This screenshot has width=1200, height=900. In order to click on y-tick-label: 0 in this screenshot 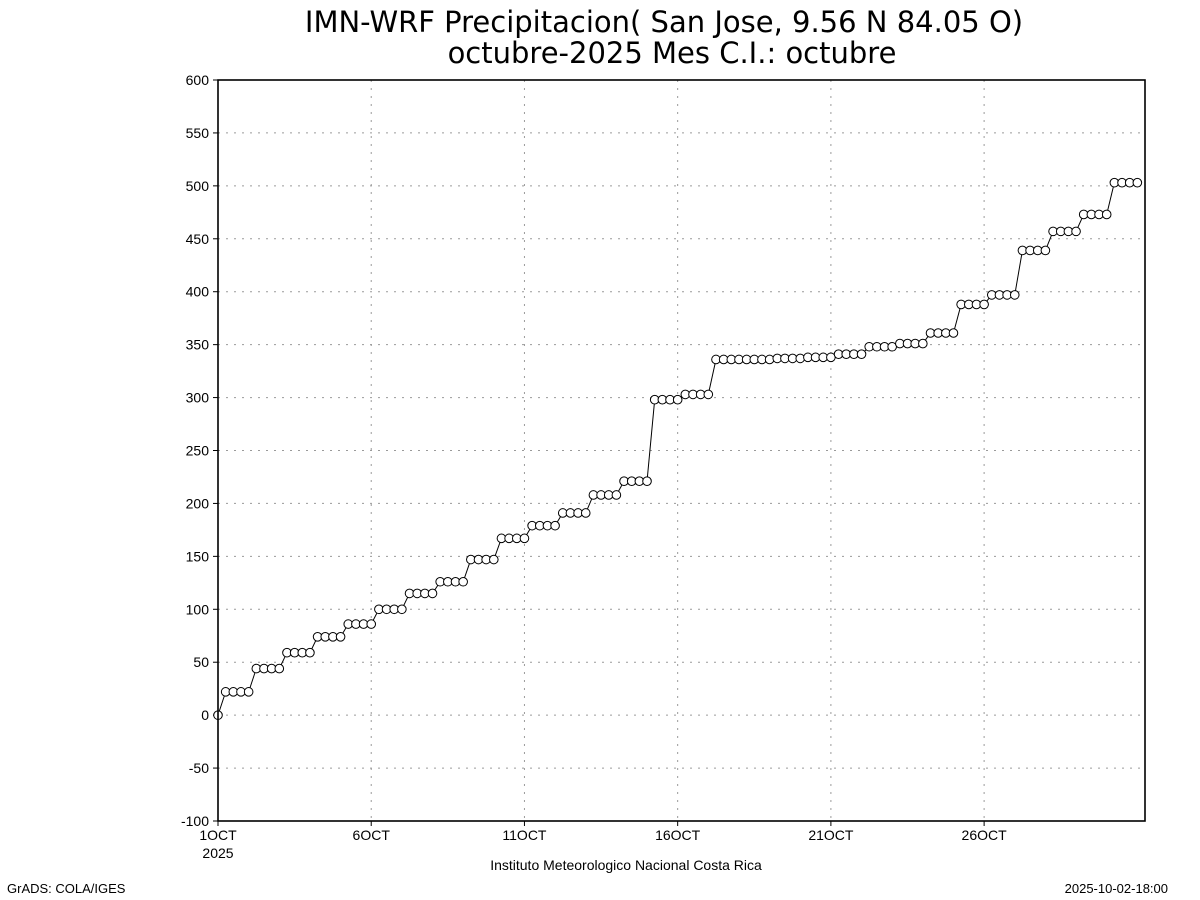, I will do `click(205, 715)`.